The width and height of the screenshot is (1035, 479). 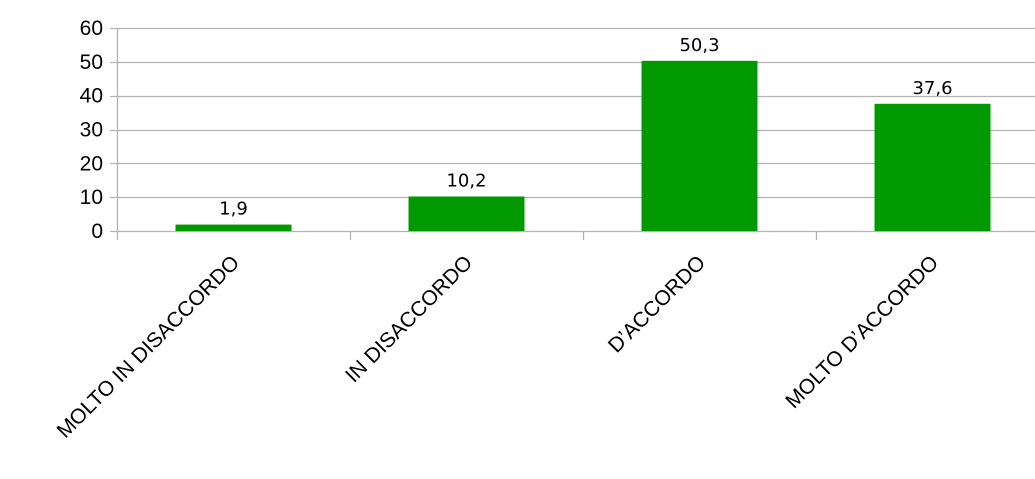 I want to click on y-tick-label: 60, so click(x=91, y=28).